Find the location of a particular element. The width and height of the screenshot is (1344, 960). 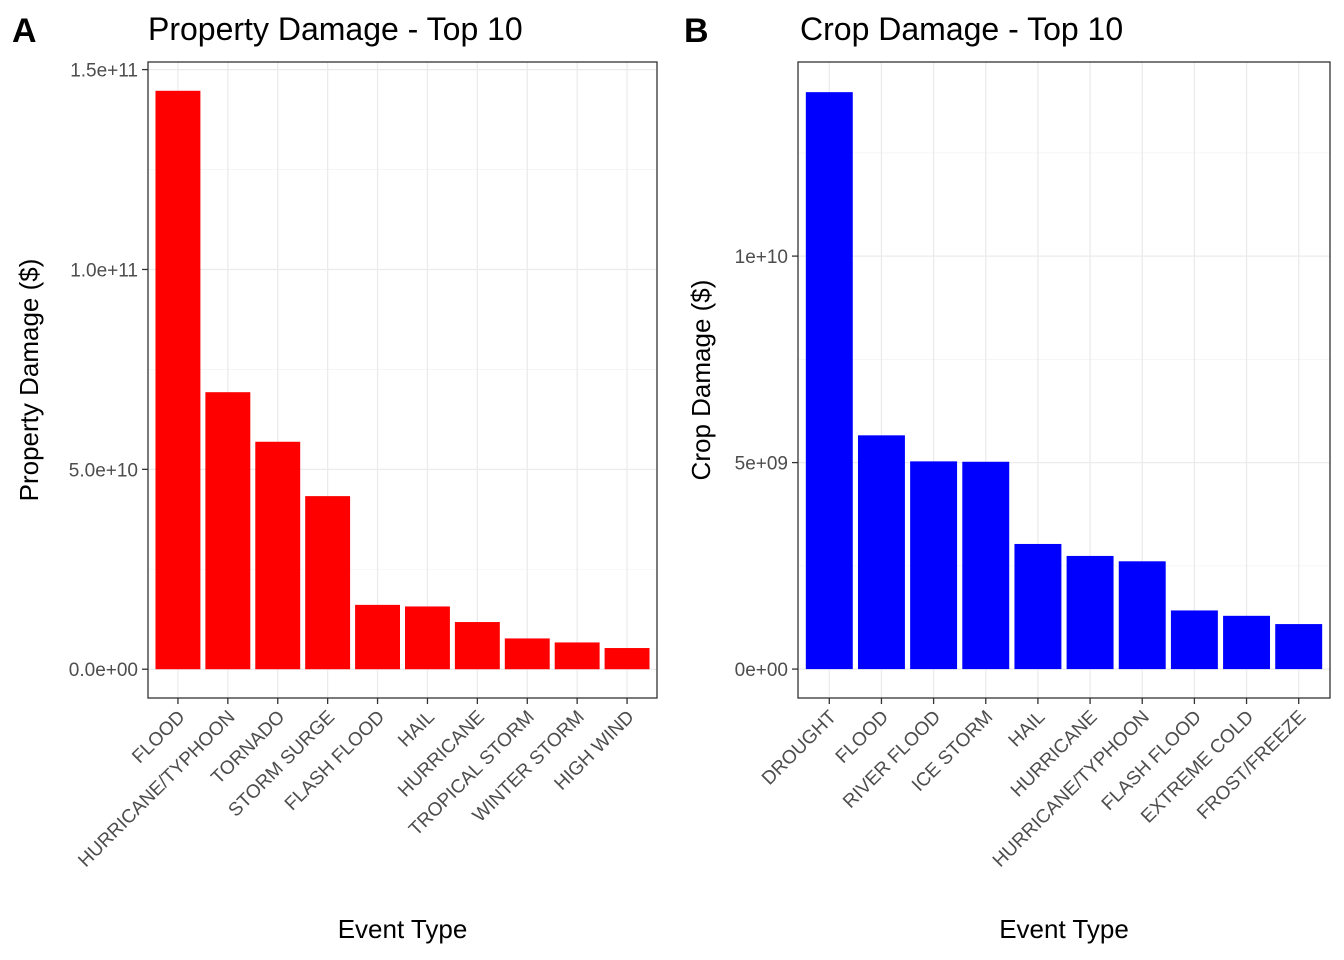

panel-a-y-tick-label: 0.0e+00 is located at coordinates (103, 670).